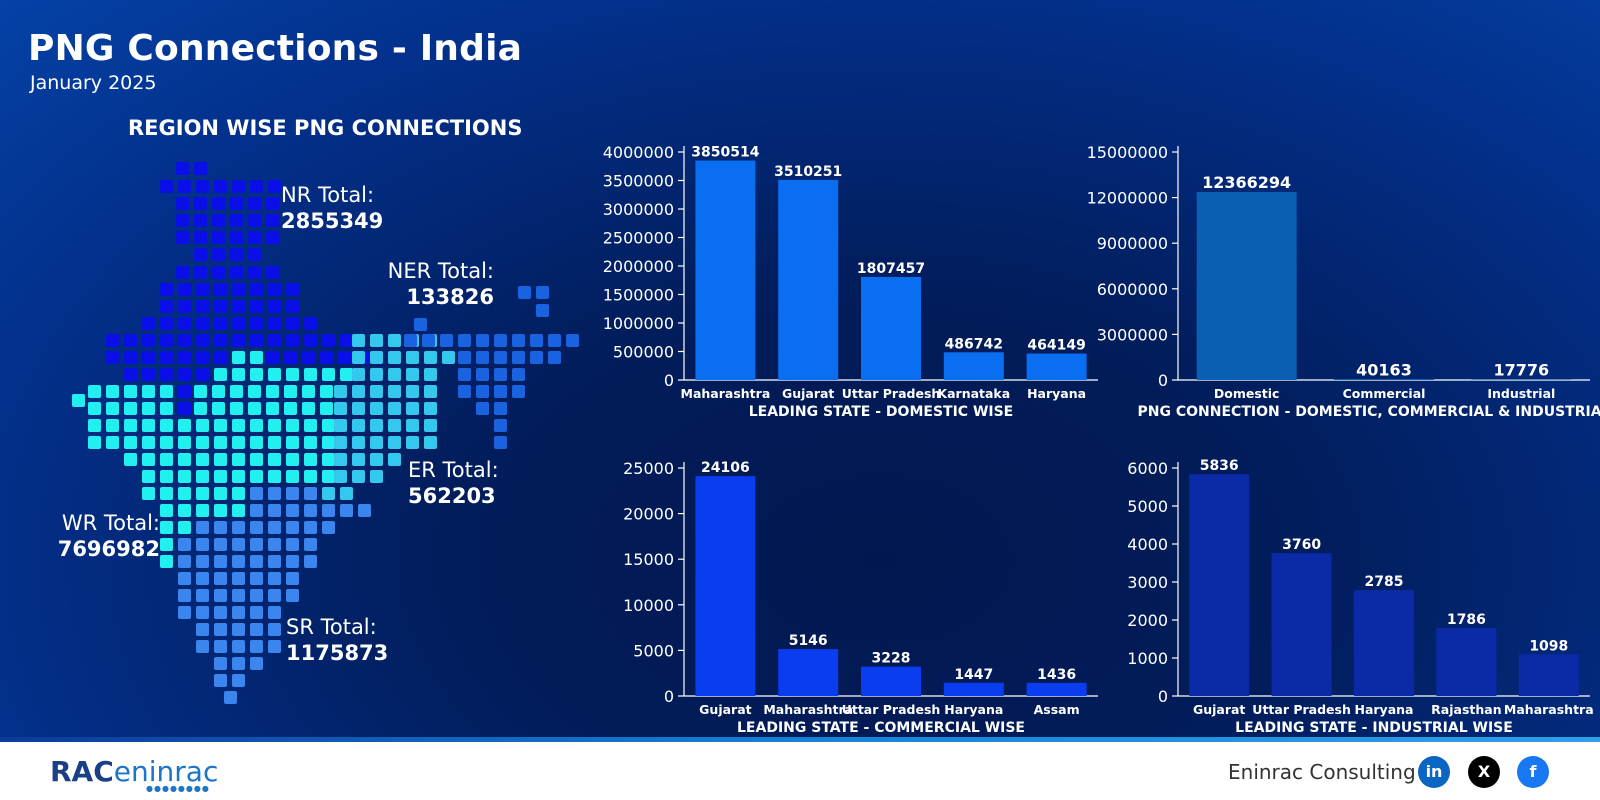 The height and width of the screenshot is (800, 1600). Describe the element at coordinates (1132, 243) in the screenshot. I see `y-tick-label: 9000000` at that location.